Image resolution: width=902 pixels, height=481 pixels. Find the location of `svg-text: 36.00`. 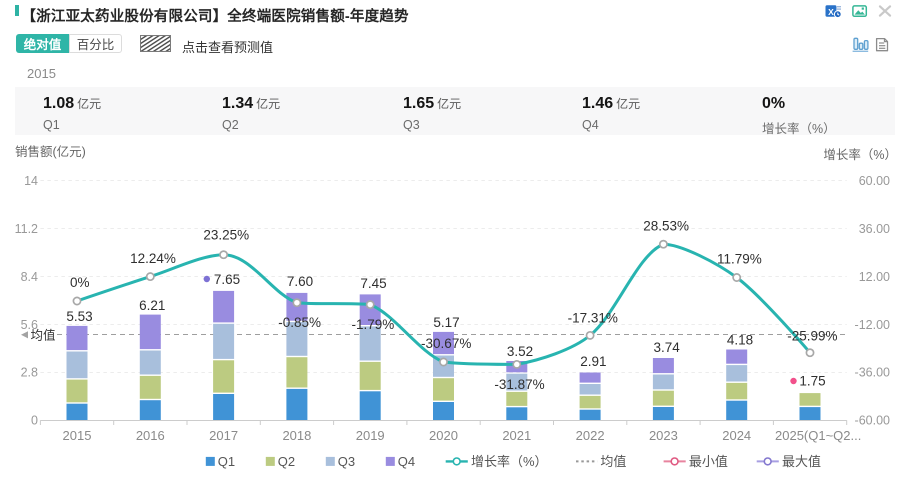

svg-text: 36.00 is located at coordinates (874, 229).